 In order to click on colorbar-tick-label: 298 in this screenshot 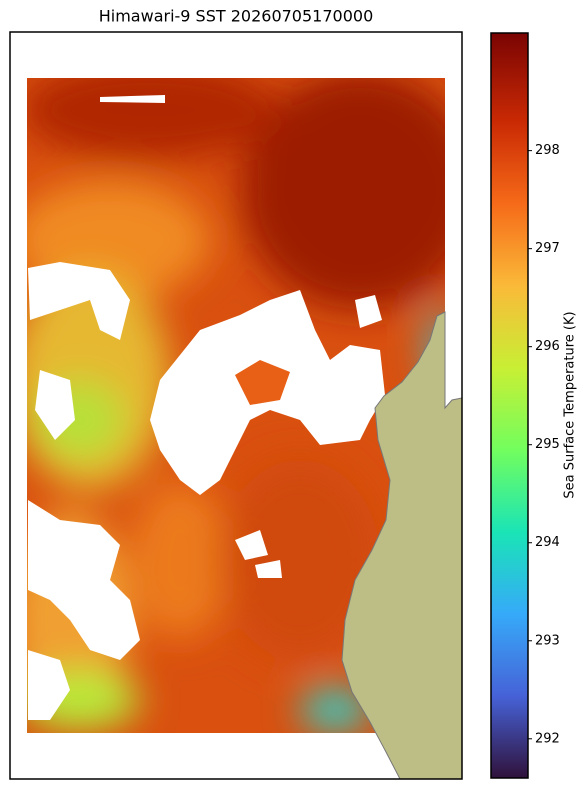, I will do `click(547, 150)`.